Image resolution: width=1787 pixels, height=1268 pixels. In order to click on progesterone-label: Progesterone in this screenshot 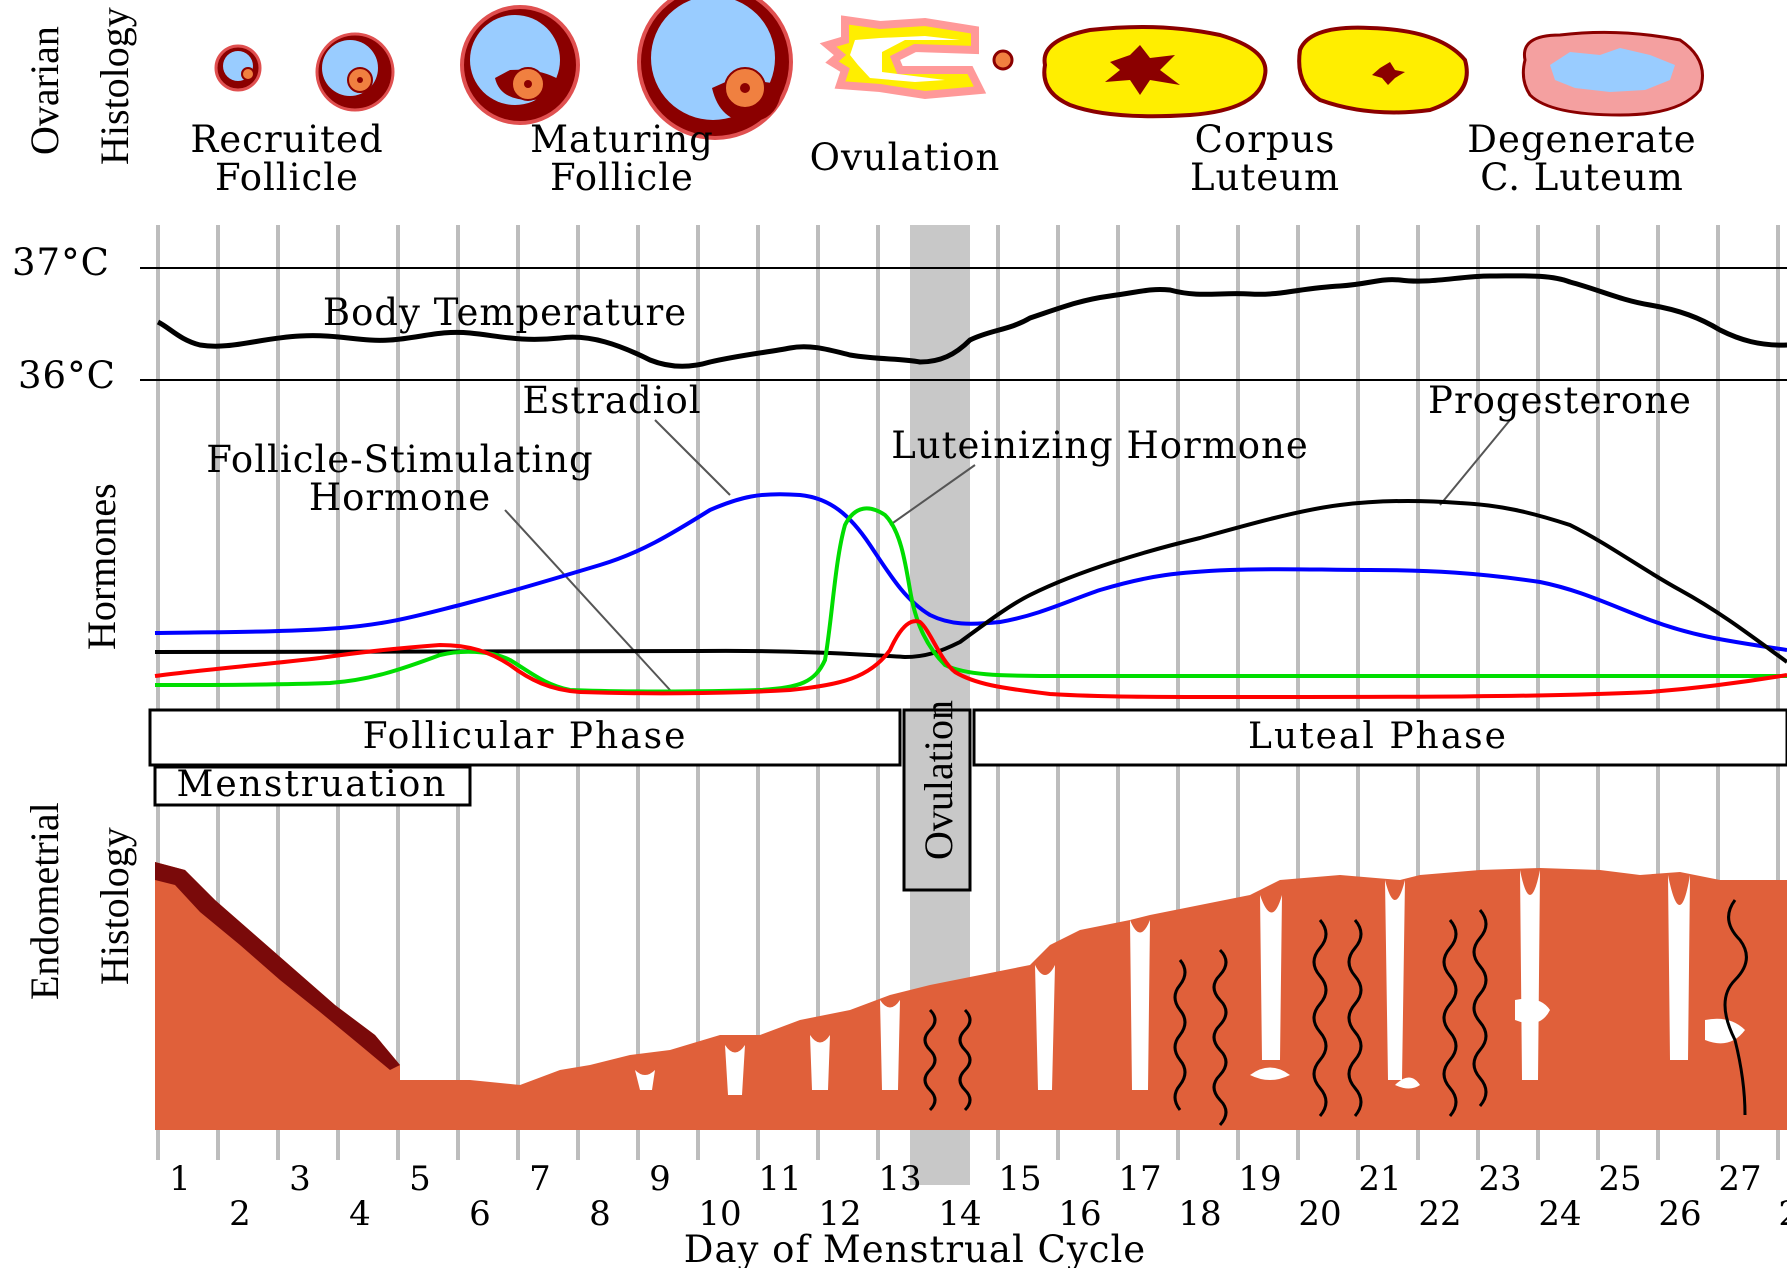, I will do `click(1560, 400)`.